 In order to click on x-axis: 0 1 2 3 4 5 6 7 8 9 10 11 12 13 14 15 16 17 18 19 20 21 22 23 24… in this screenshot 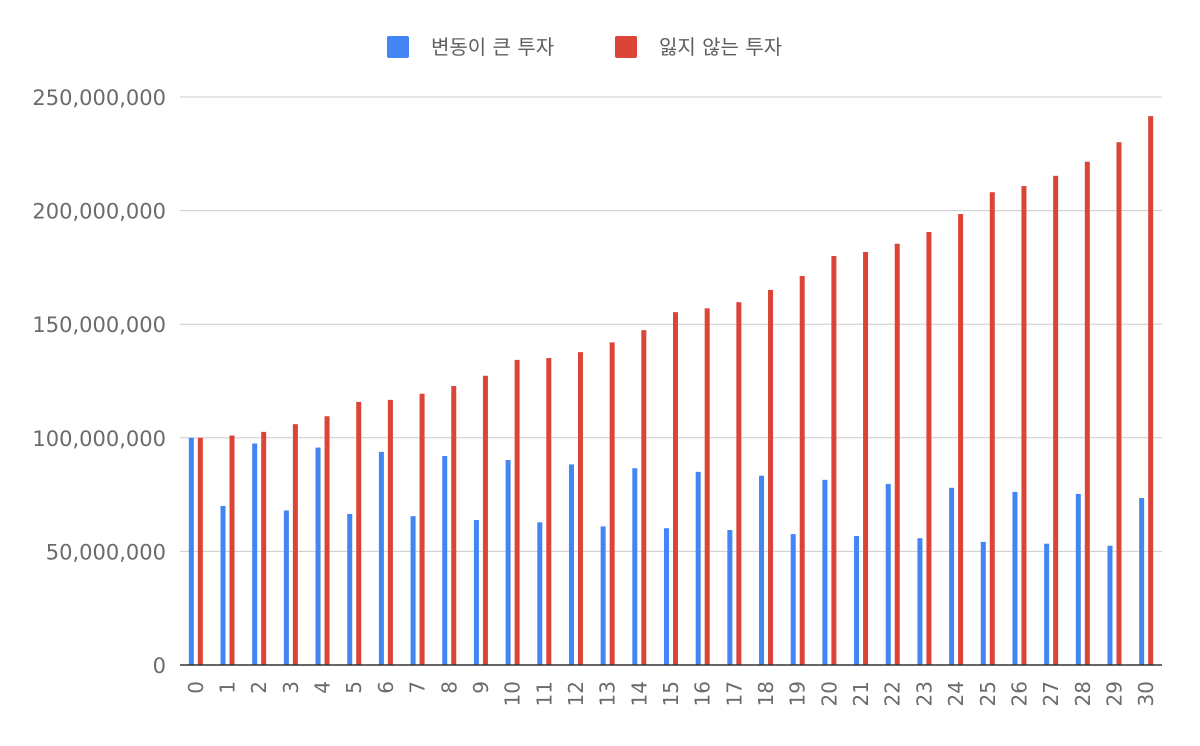, I will do `click(671, 693)`.